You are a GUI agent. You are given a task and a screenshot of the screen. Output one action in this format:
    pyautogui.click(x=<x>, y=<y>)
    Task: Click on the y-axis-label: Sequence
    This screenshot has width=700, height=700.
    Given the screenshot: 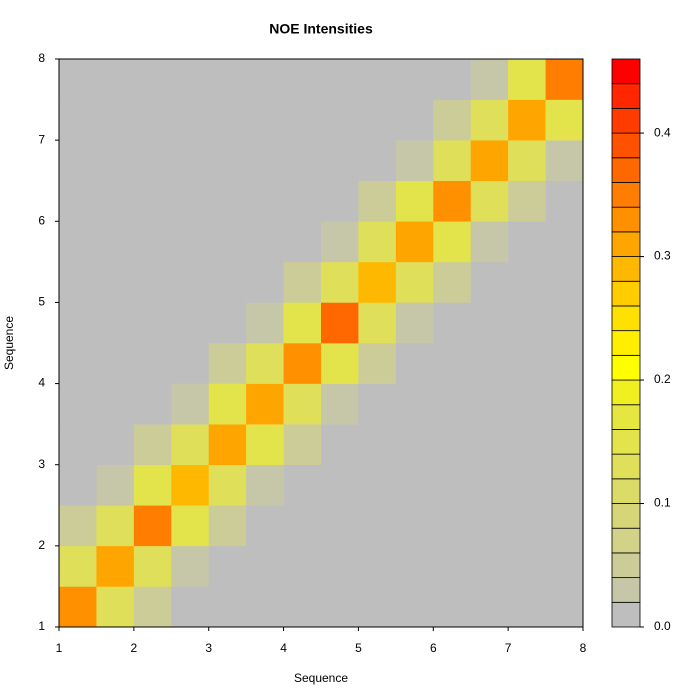 What is the action you would take?
    pyautogui.click(x=9, y=343)
    